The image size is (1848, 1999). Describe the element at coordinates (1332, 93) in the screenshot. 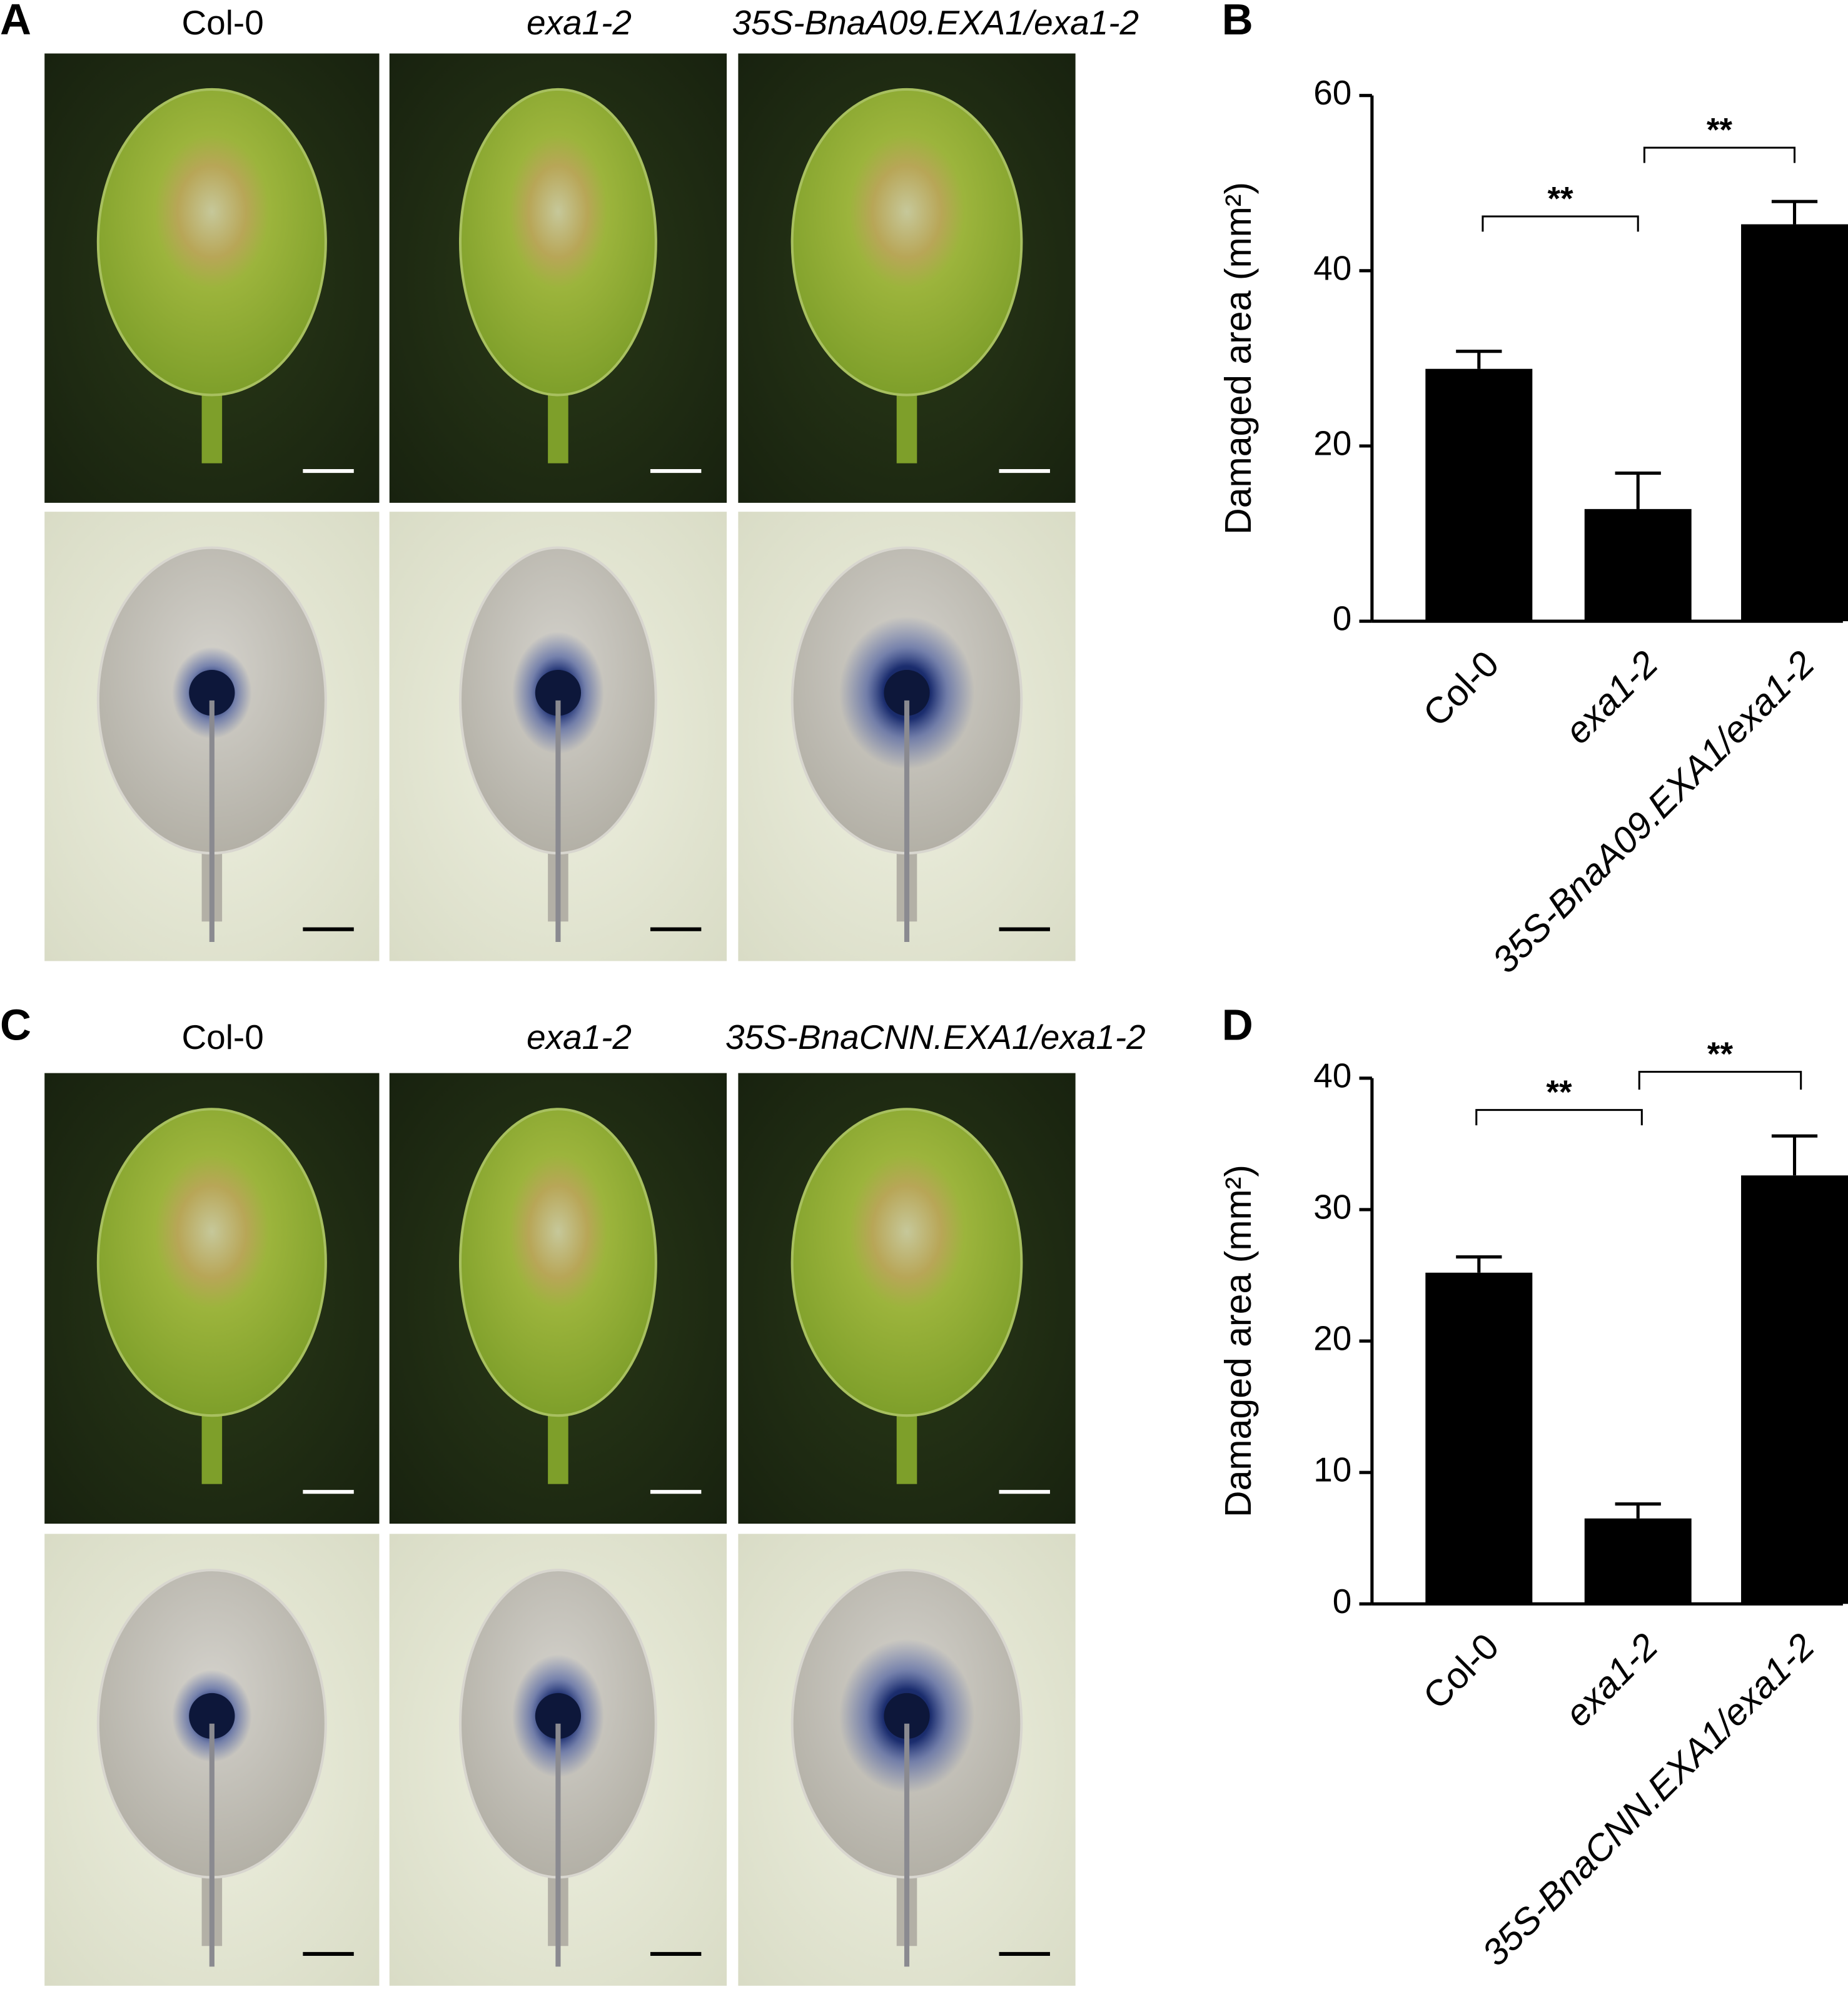

I see `y-tick-label: 60` at that location.